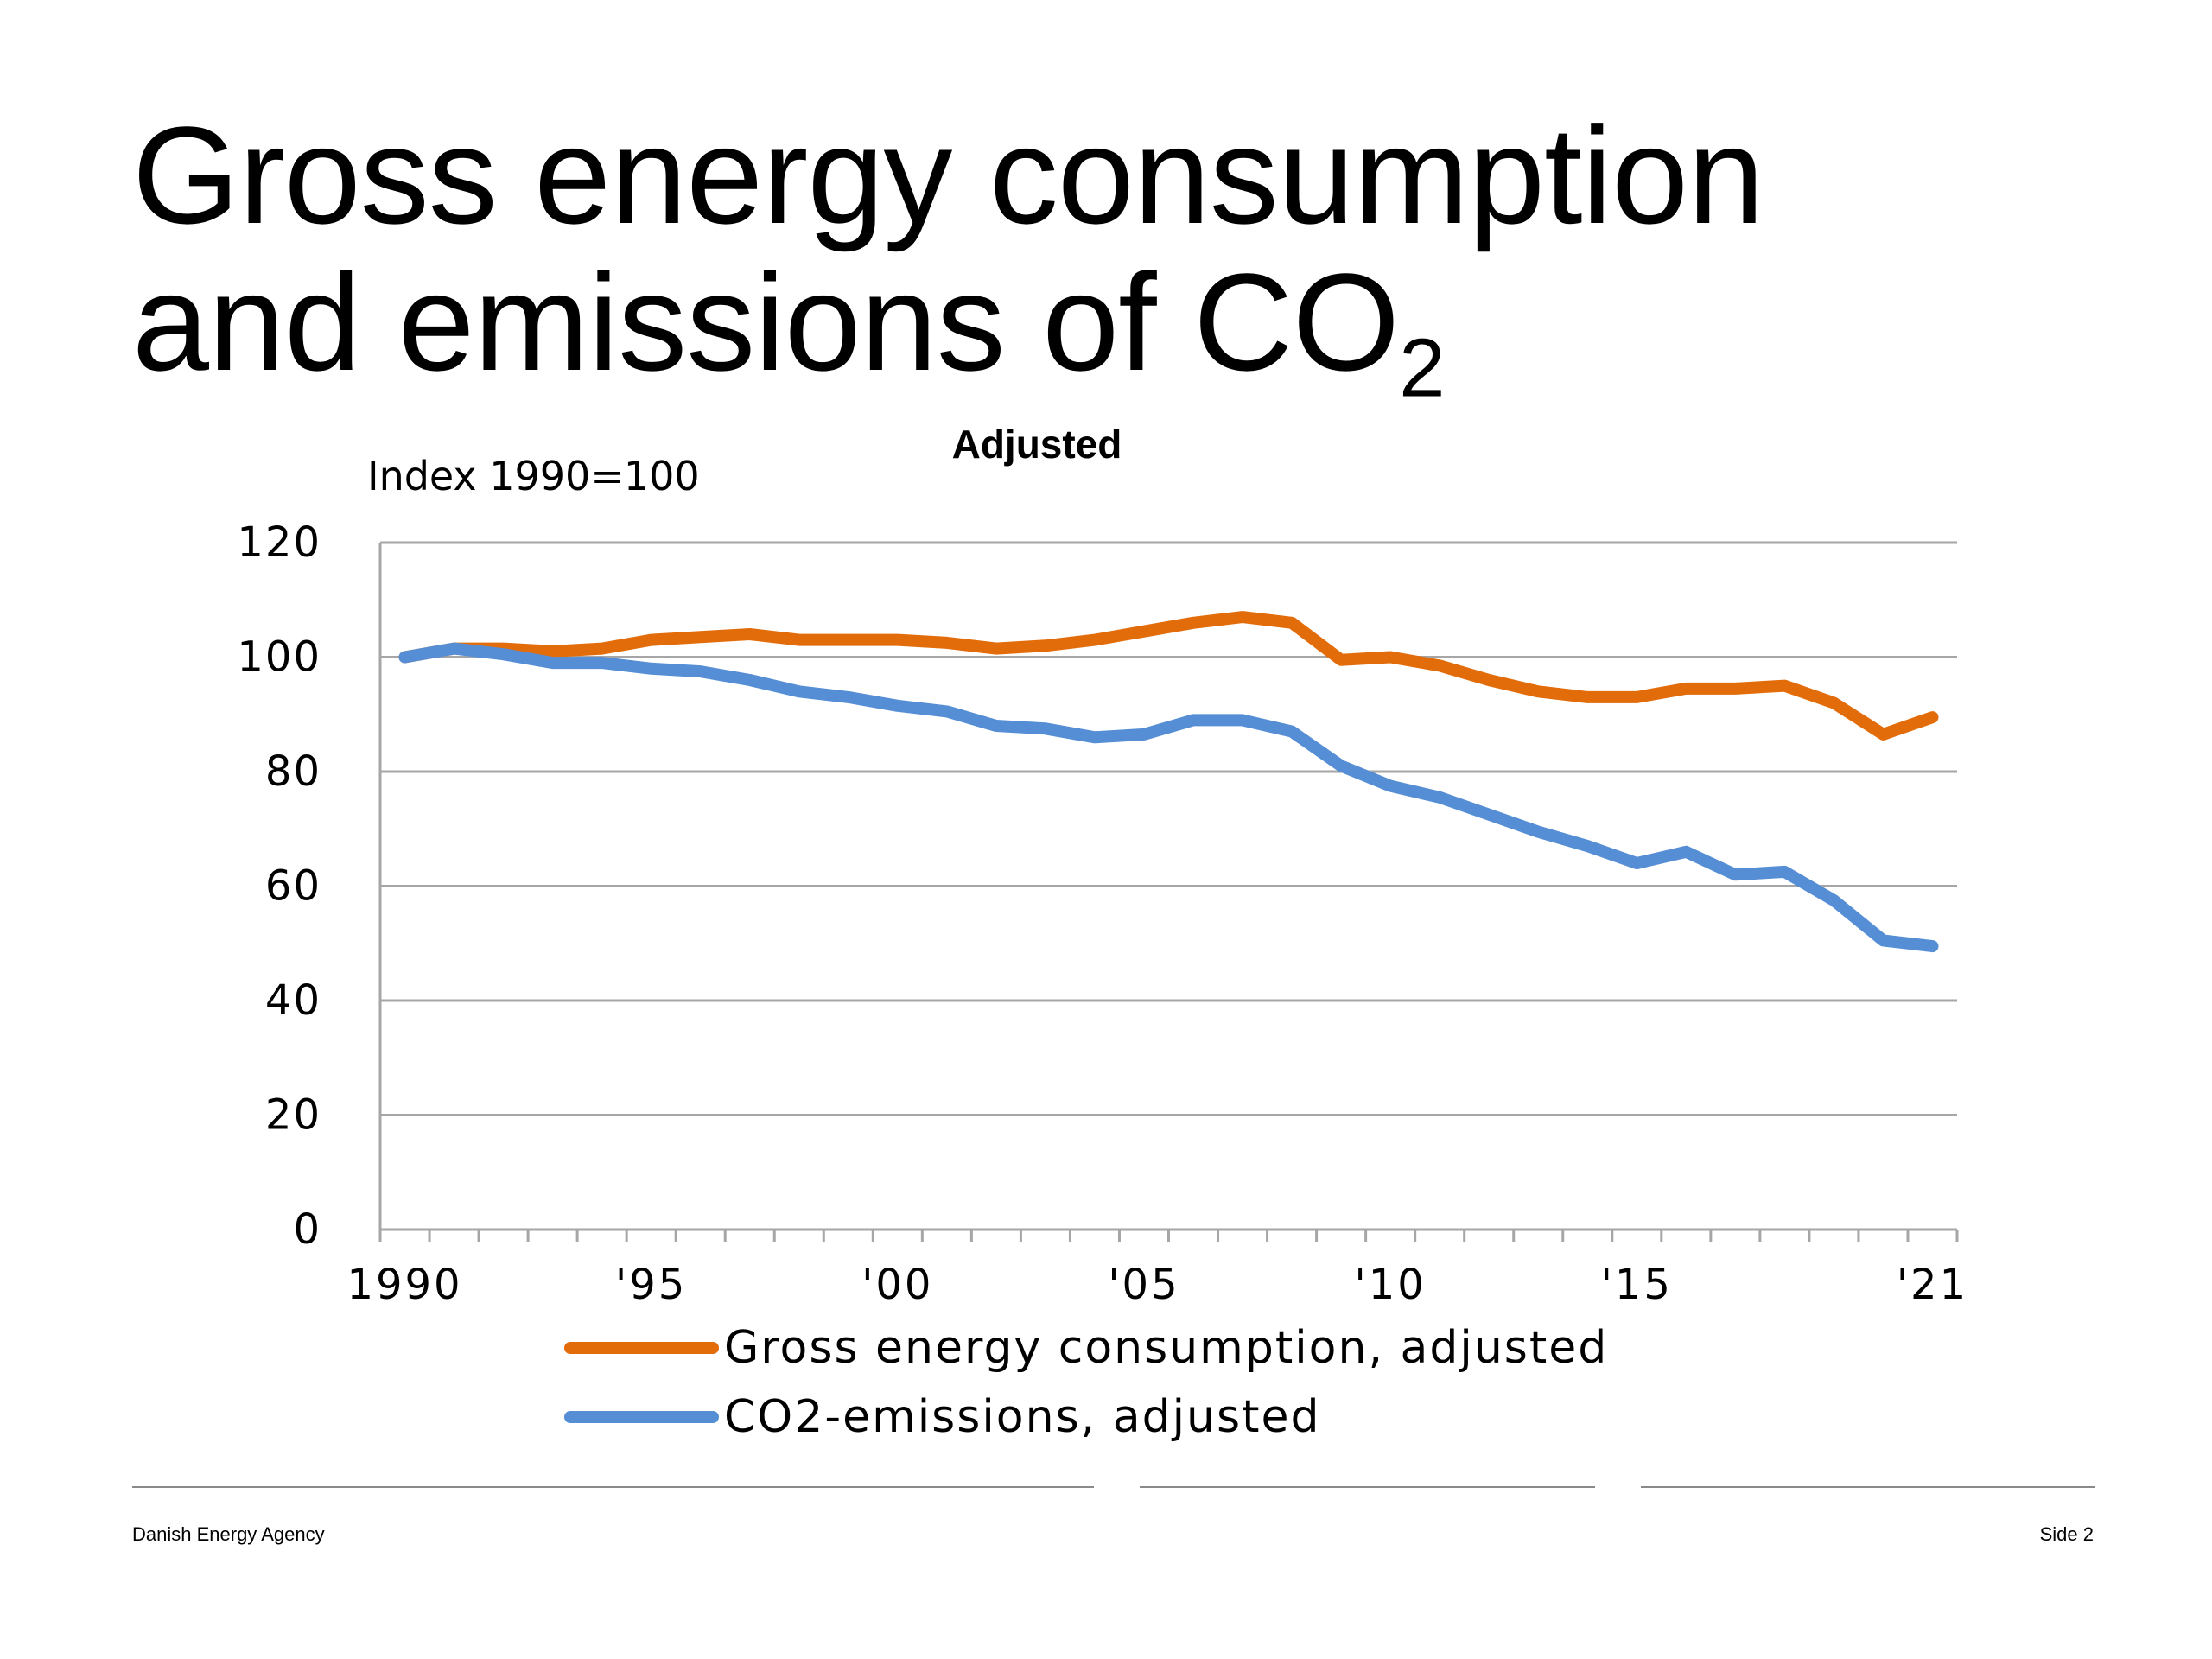 This screenshot has width=2212, height=1659. What do you see at coordinates (766, 322) in the screenshot?
I see `title-line-2-text: and emissions of CO` at bounding box center [766, 322].